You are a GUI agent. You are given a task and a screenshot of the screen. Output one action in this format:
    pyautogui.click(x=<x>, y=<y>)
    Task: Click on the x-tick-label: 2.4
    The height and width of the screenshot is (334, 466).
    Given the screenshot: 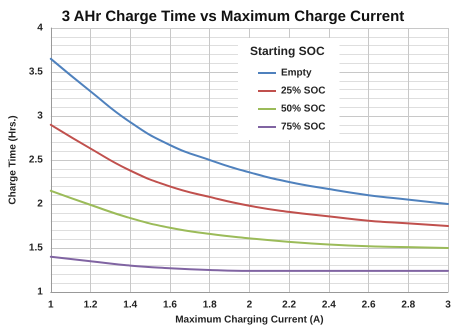 What is the action you would take?
    pyautogui.click(x=329, y=305)
    